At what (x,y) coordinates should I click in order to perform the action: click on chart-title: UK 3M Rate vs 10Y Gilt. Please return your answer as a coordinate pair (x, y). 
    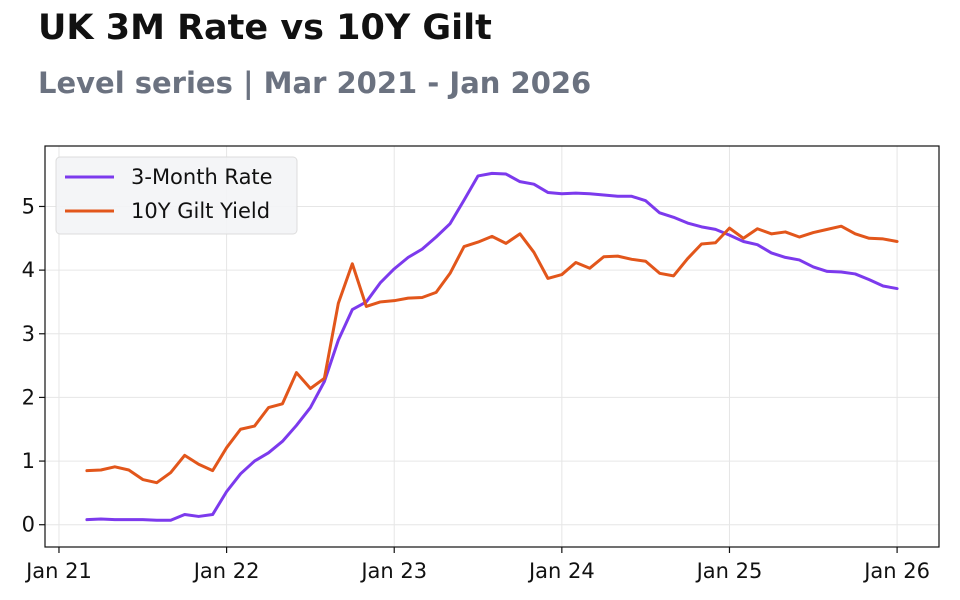
    Looking at the image, I should click on (265, 28).